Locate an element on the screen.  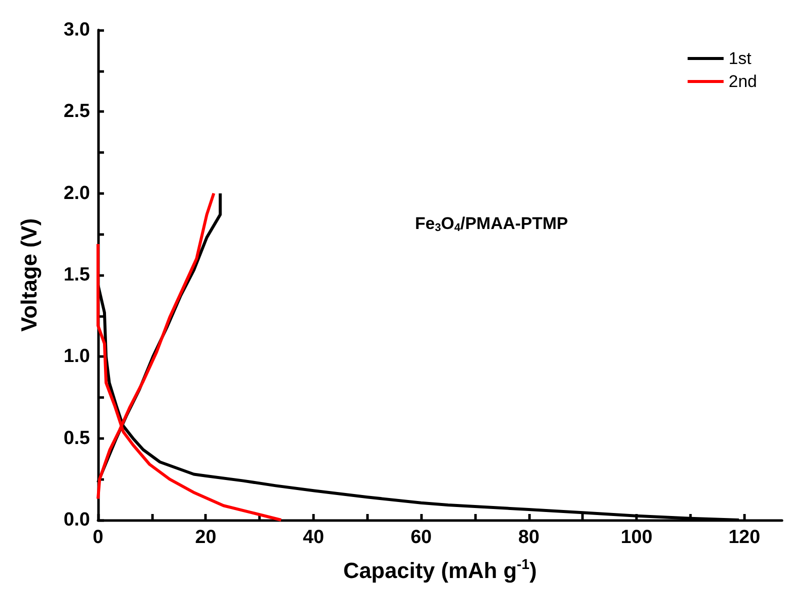
y-tick-label: 3.0 is located at coordinates (77, 30).